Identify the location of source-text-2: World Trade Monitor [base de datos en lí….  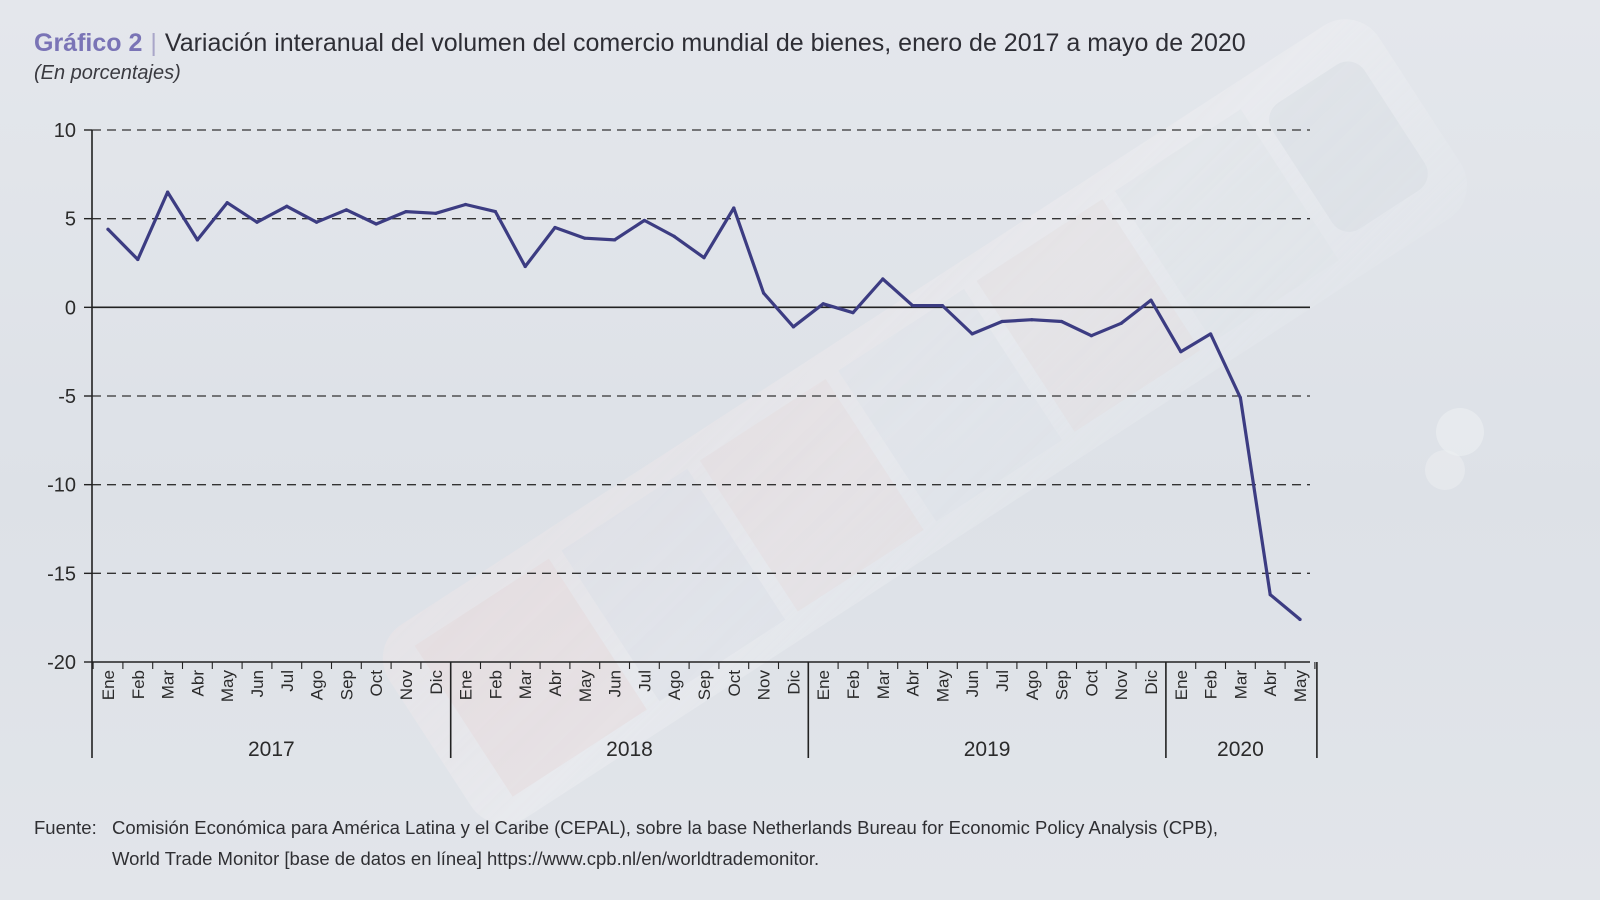
(466, 858).